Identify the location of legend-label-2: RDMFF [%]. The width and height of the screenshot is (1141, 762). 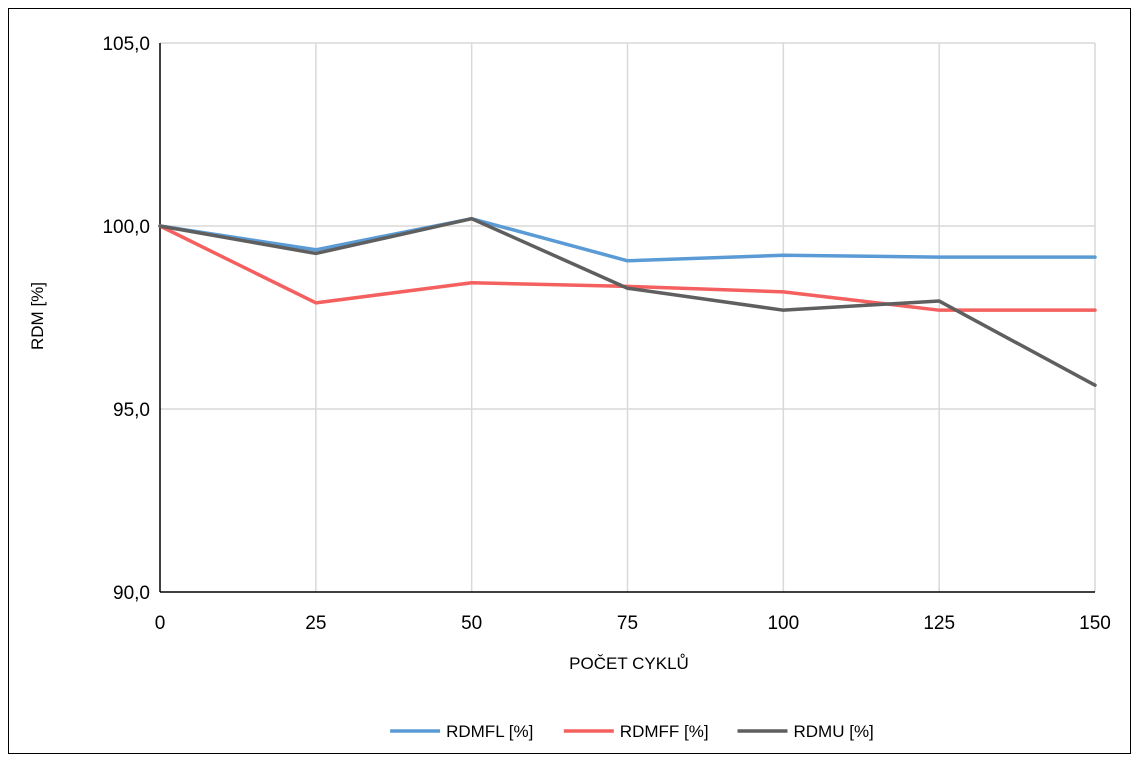
(664, 731).